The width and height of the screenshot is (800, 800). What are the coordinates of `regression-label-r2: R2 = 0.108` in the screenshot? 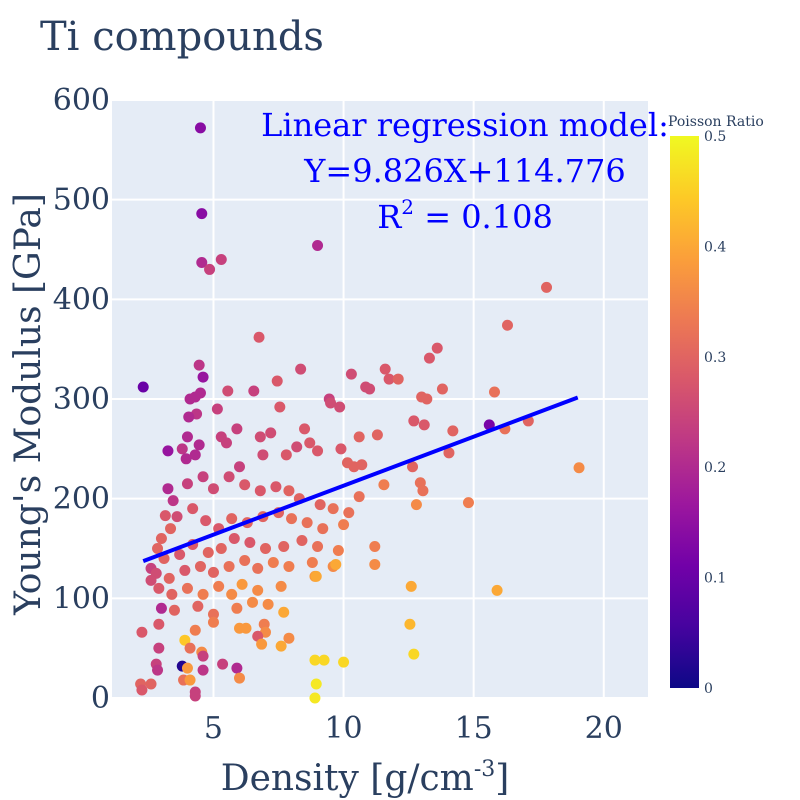 It's located at (465, 215).